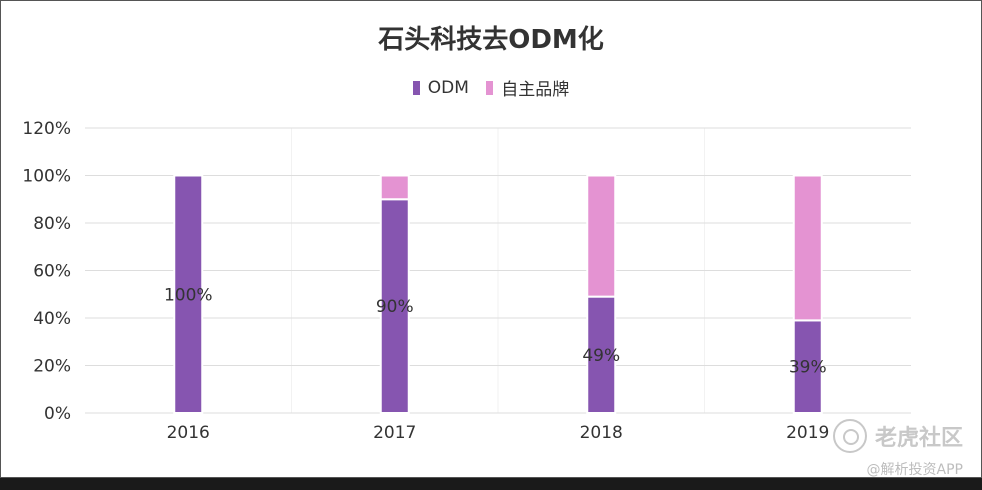  I want to click on y-tick-label: 80%, so click(52, 224).